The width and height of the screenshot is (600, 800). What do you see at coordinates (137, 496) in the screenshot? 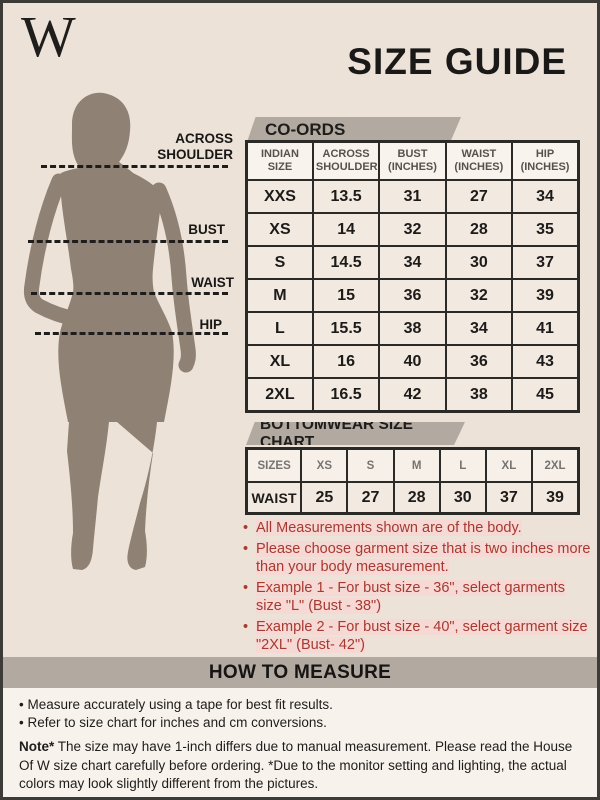
I see `silhouette-right-leg` at bounding box center [137, 496].